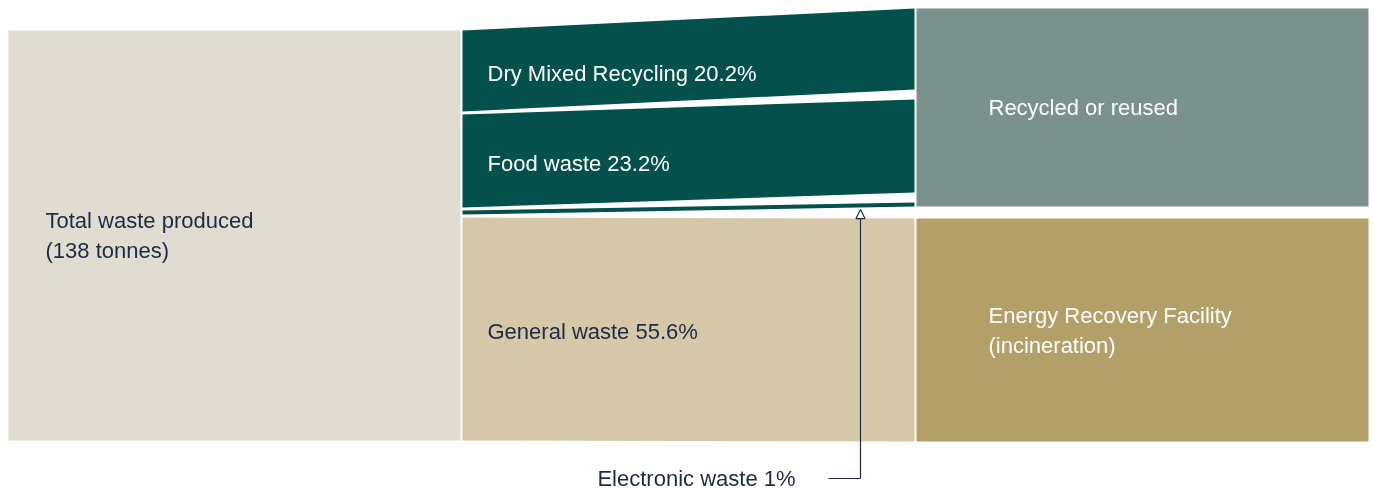  Describe the element at coordinates (149, 235) in the screenshot. I see `text: Total waste produced (138 tonnes)` at that location.